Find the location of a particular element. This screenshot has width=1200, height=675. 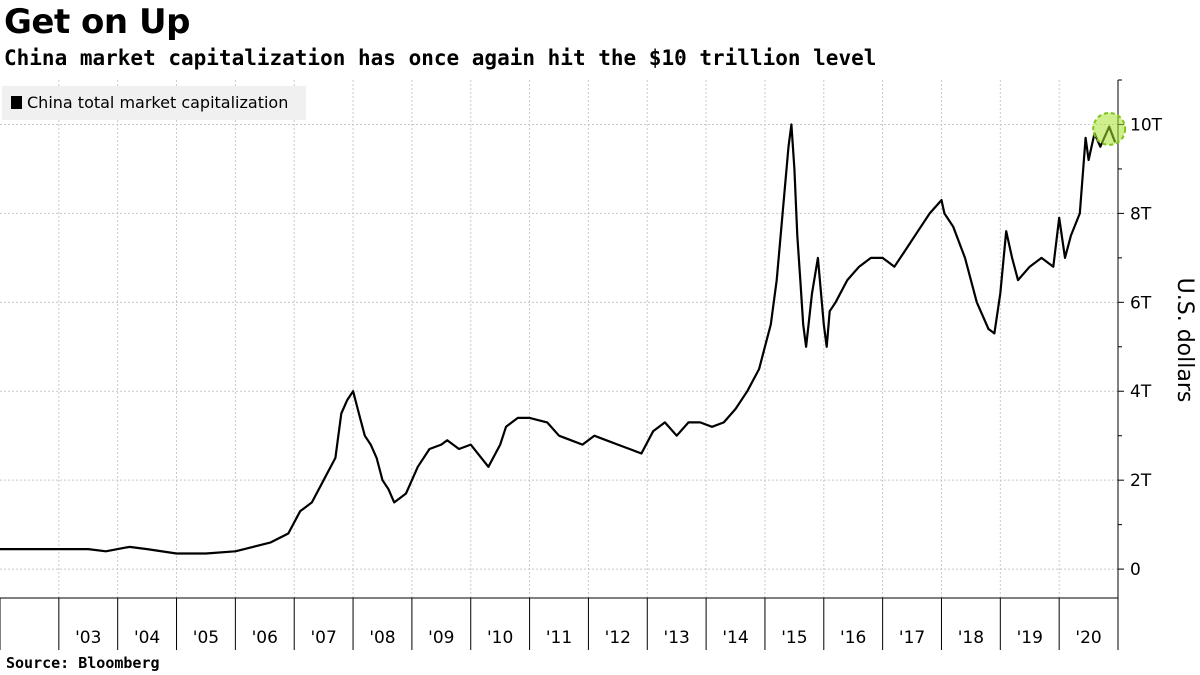

x-tick-label: '20 is located at coordinates (1088, 638).